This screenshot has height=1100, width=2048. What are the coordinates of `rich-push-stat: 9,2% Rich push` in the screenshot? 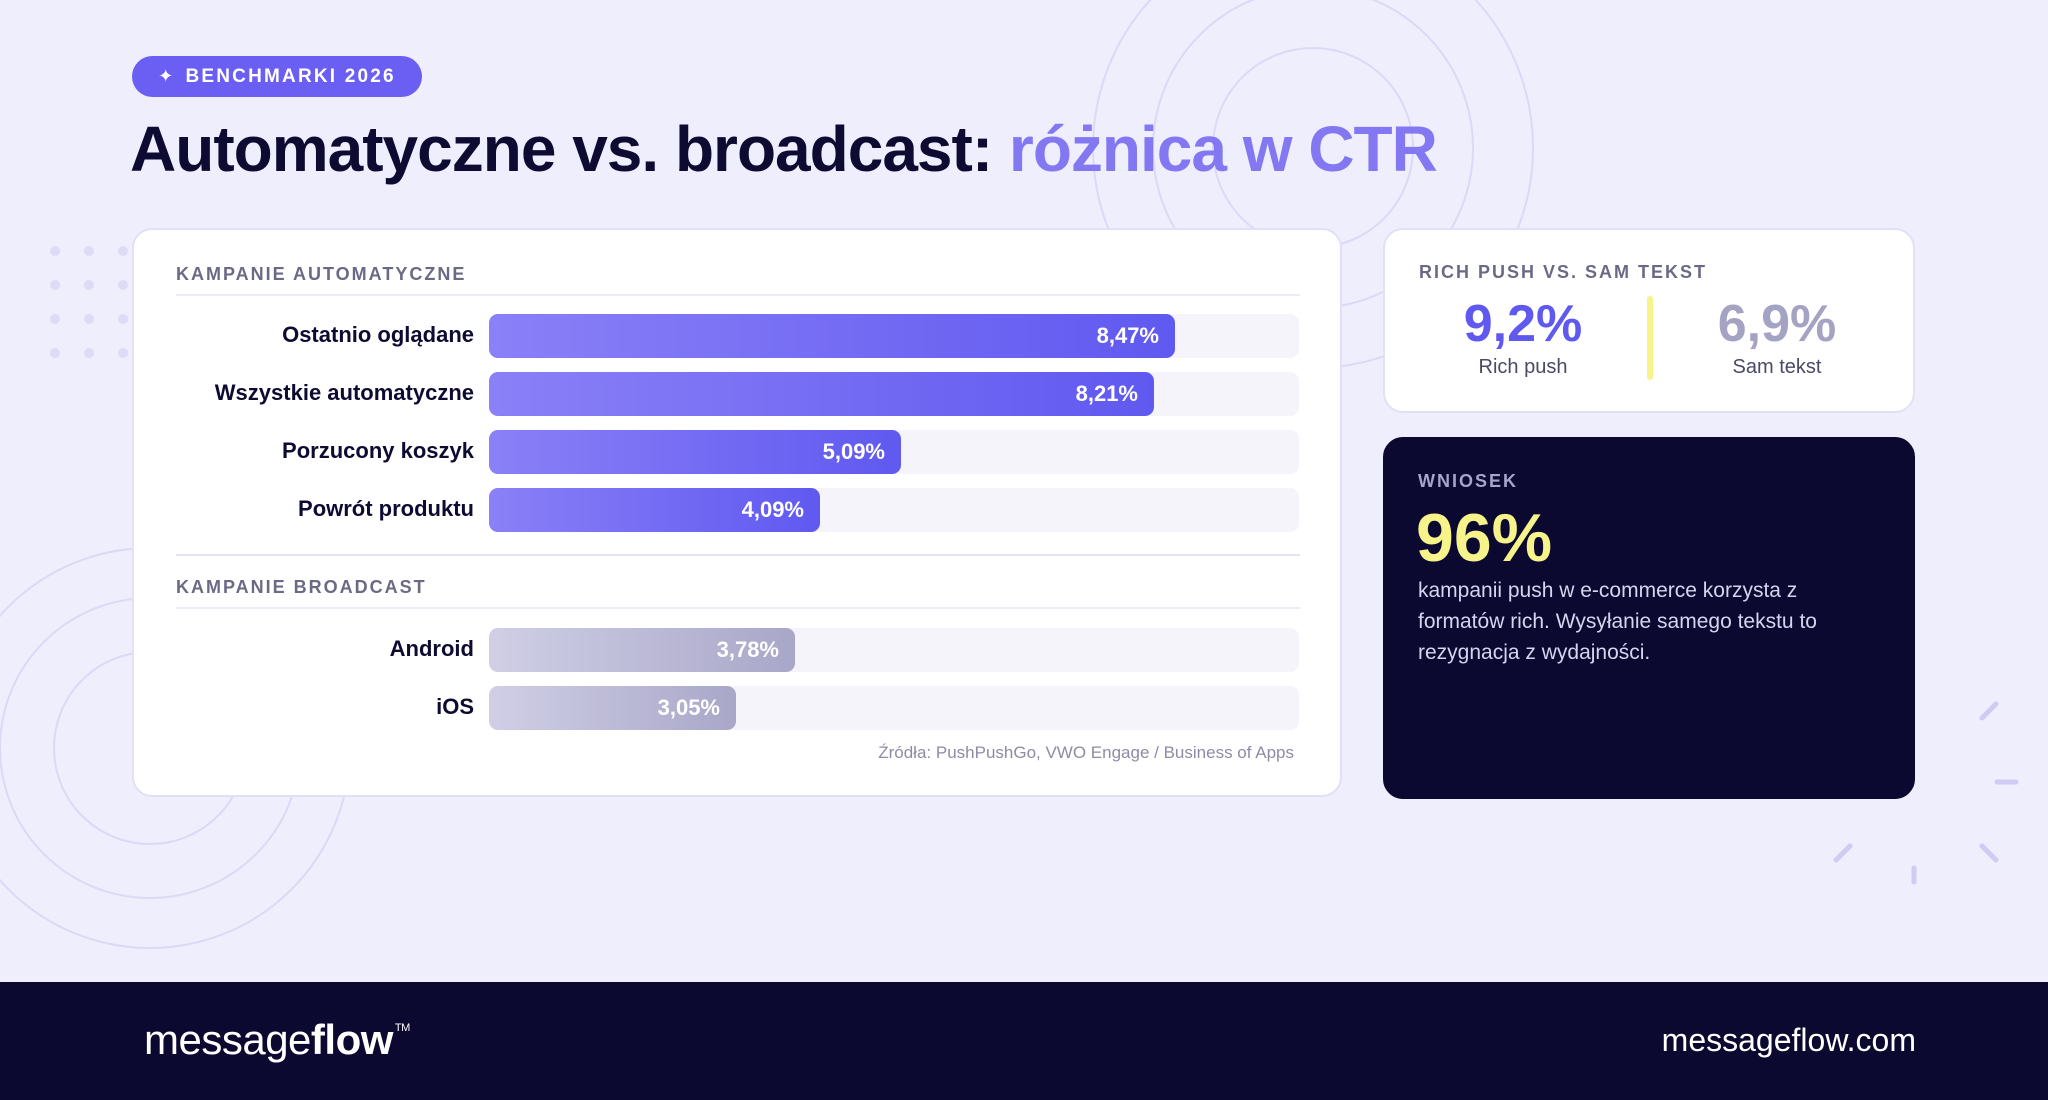 It's located at (1523, 336).